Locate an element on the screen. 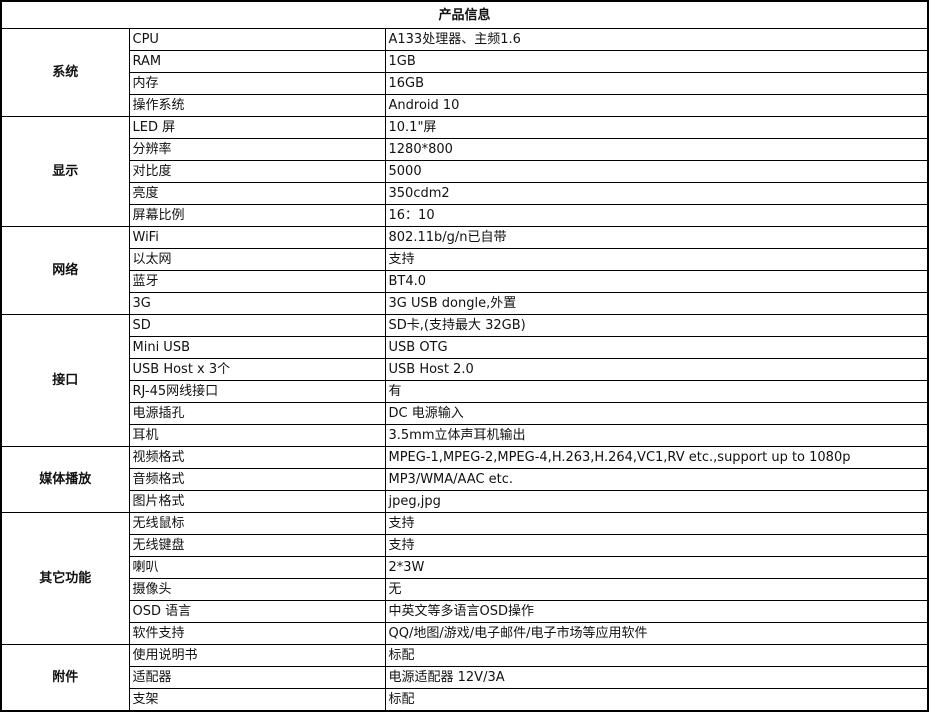 This screenshot has width=931, height=712. spec-name-cell: RJ-45网线接口 is located at coordinates (257, 391).